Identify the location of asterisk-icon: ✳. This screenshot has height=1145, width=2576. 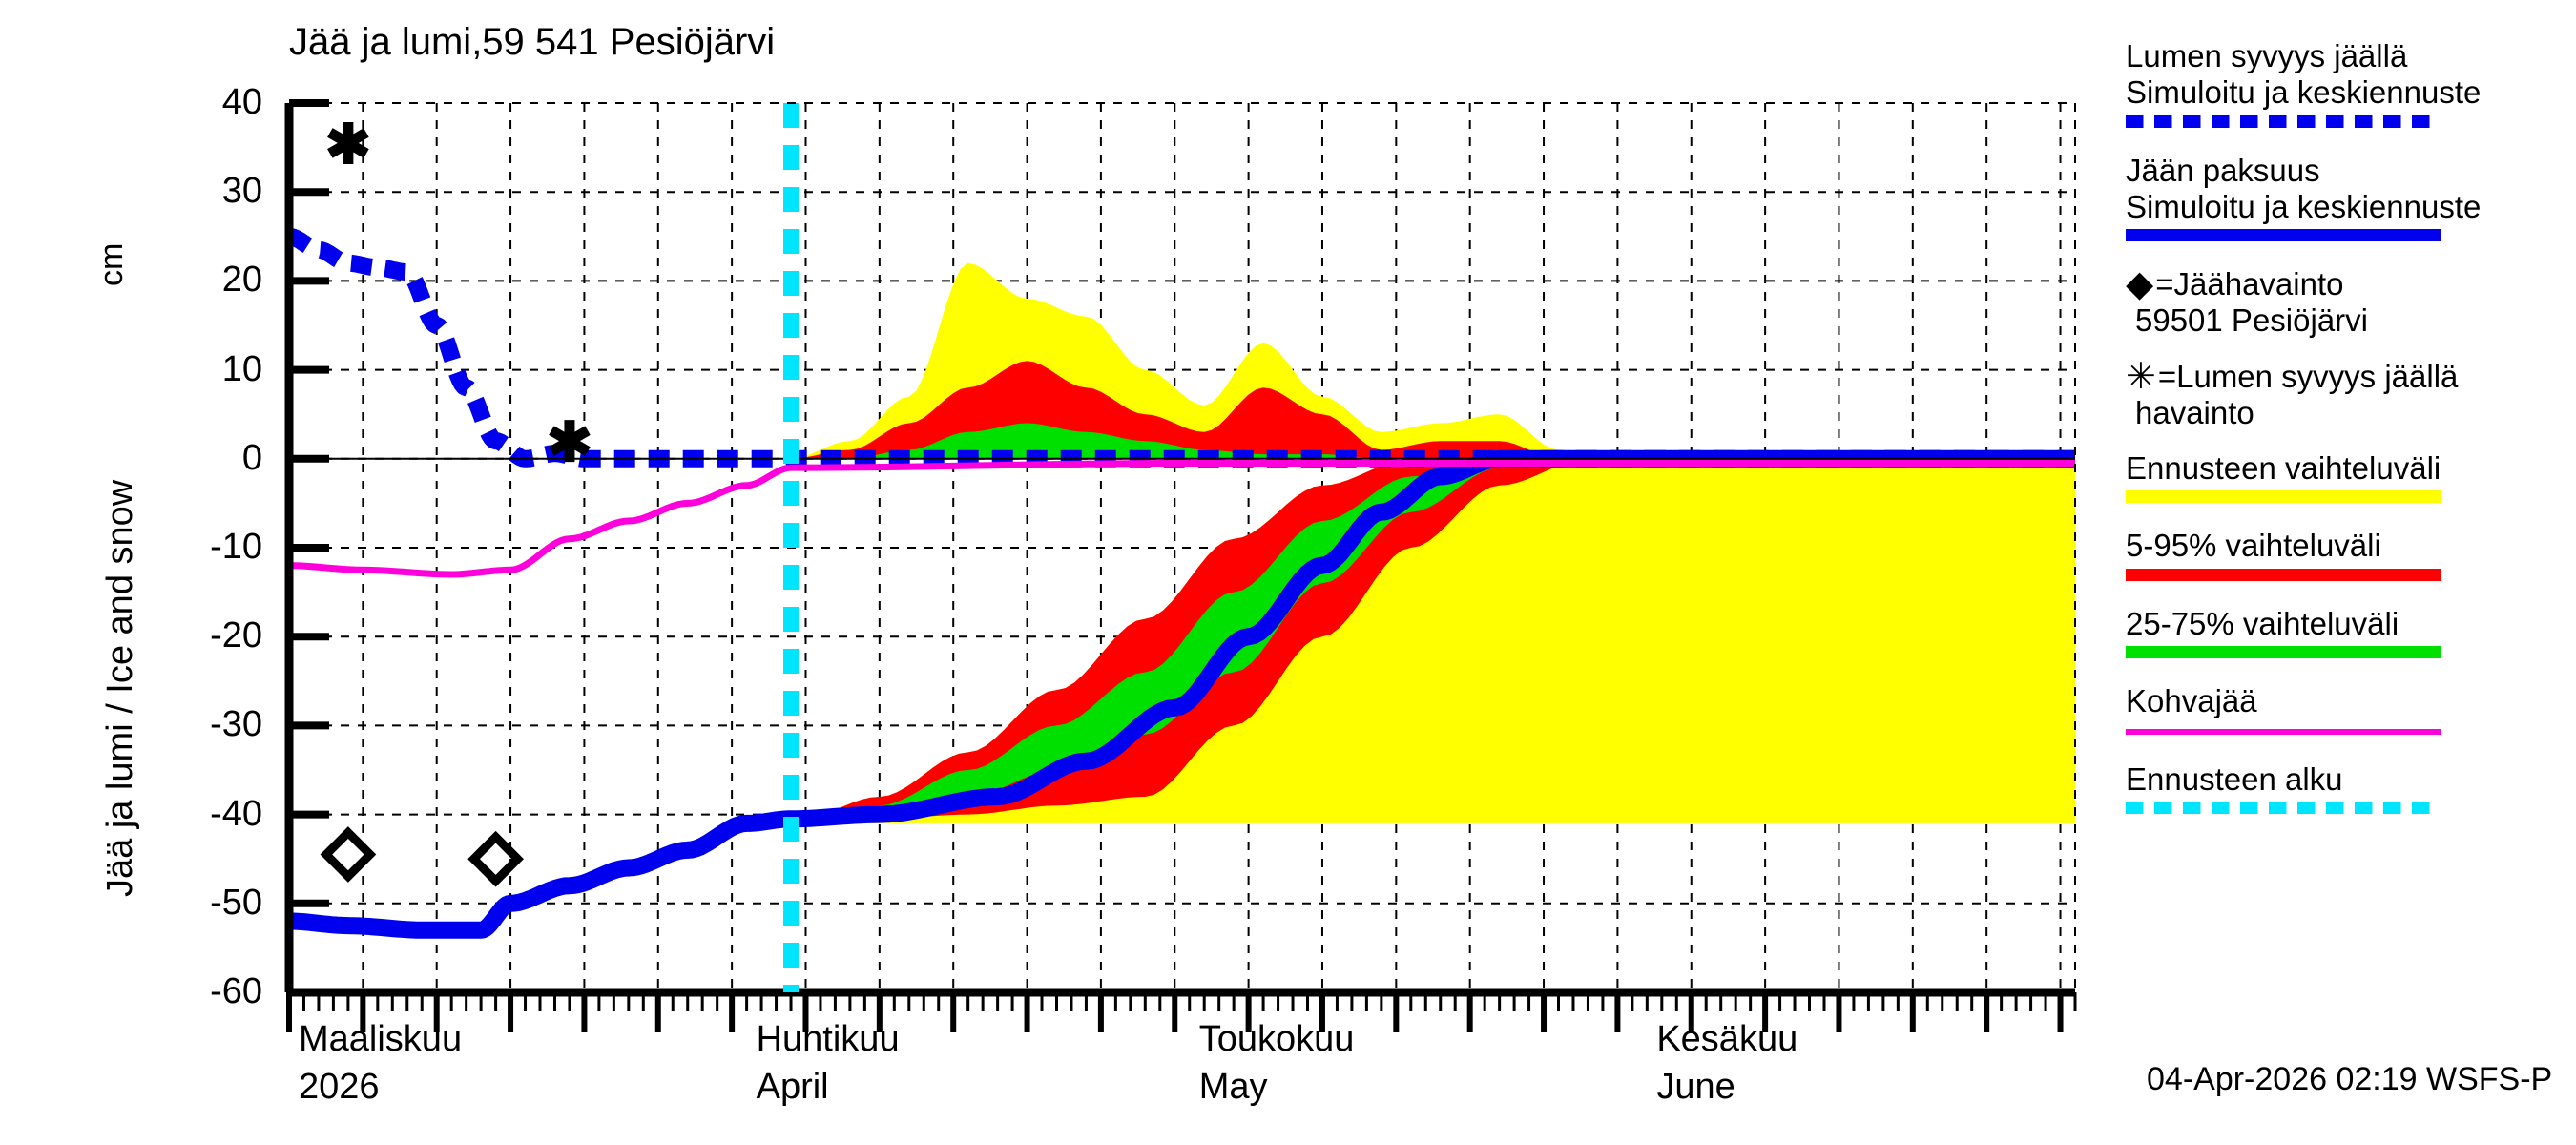
(2141, 377).